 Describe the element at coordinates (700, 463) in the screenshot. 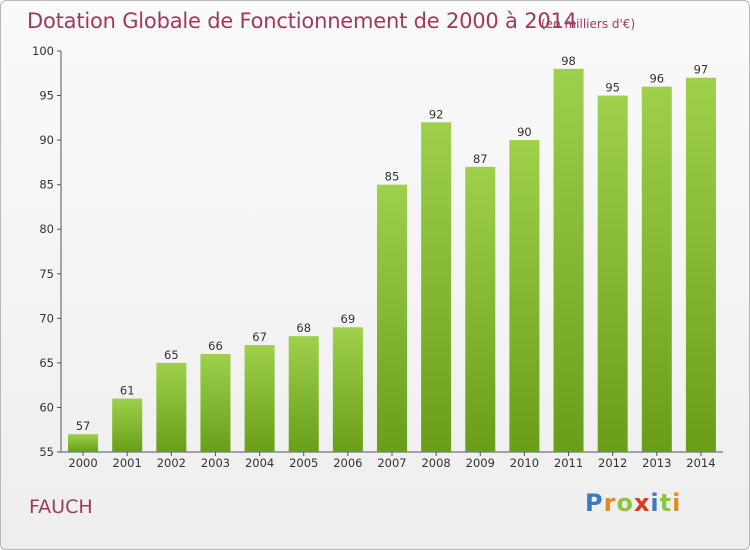

I see `x-tick-label: 2014` at that location.